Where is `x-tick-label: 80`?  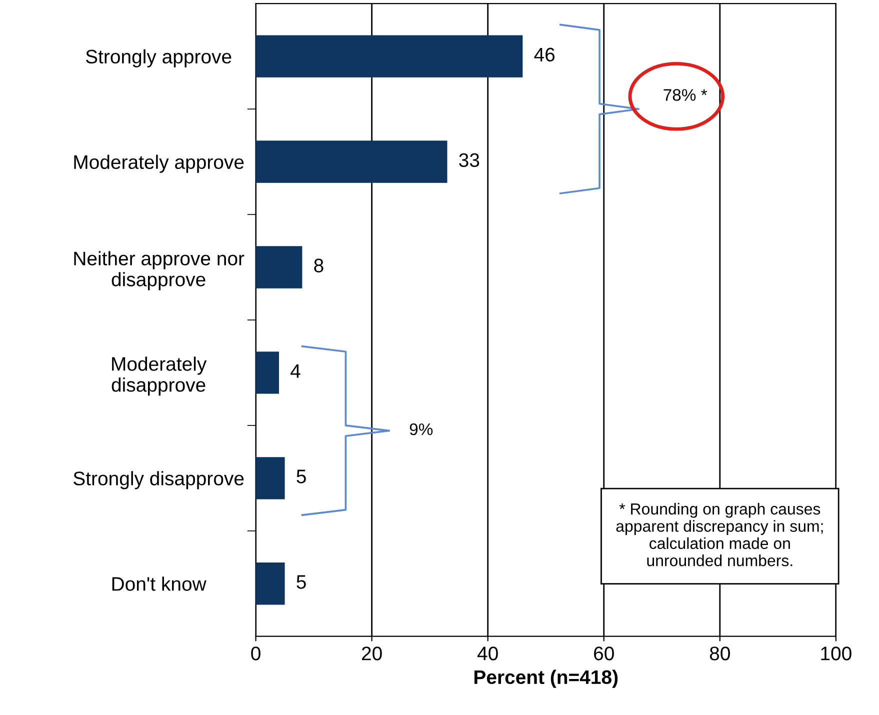
x-tick-label: 80 is located at coordinates (720, 653).